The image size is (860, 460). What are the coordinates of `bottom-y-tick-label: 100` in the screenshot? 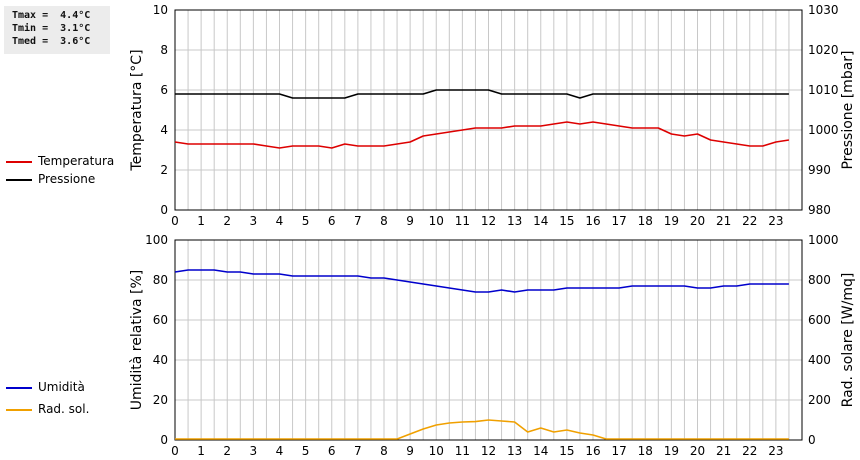 It's located at (156, 240).